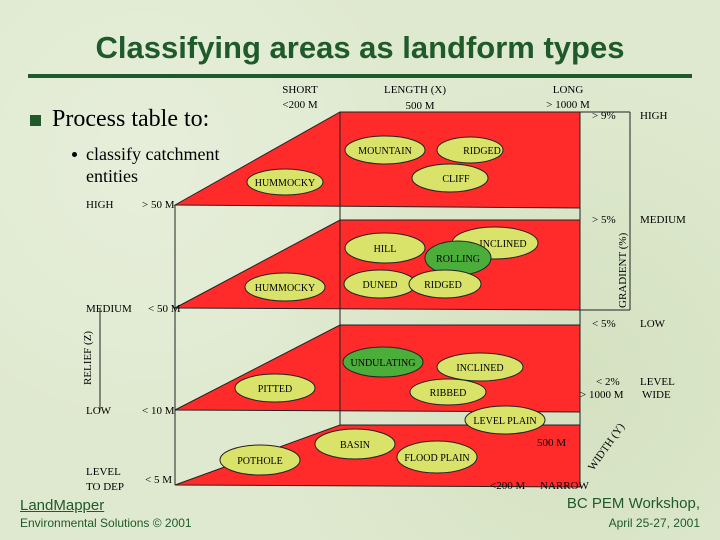 The width and height of the screenshot is (720, 540). What do you see at coordinates (608, 382) in the screenshot?
I see `gradient-level-value: < 2%` at bounding box center [608, 382].